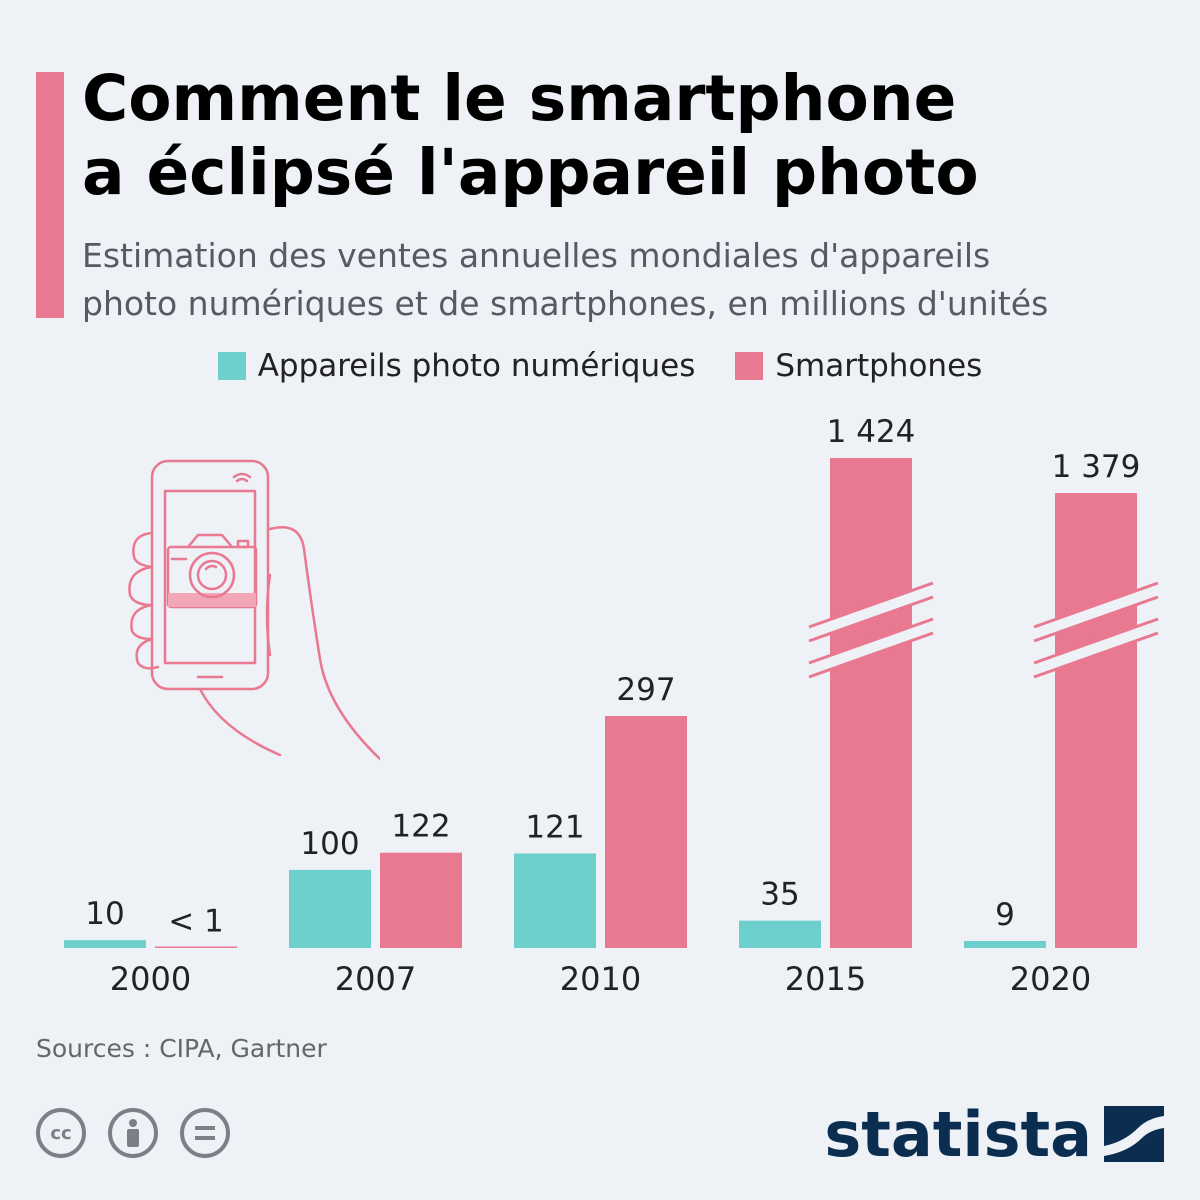  What do you see at coordinates (329, 844) in the screenshot?
I see `value-label-cameras-2007: 100` at bounding box center [329, 844].